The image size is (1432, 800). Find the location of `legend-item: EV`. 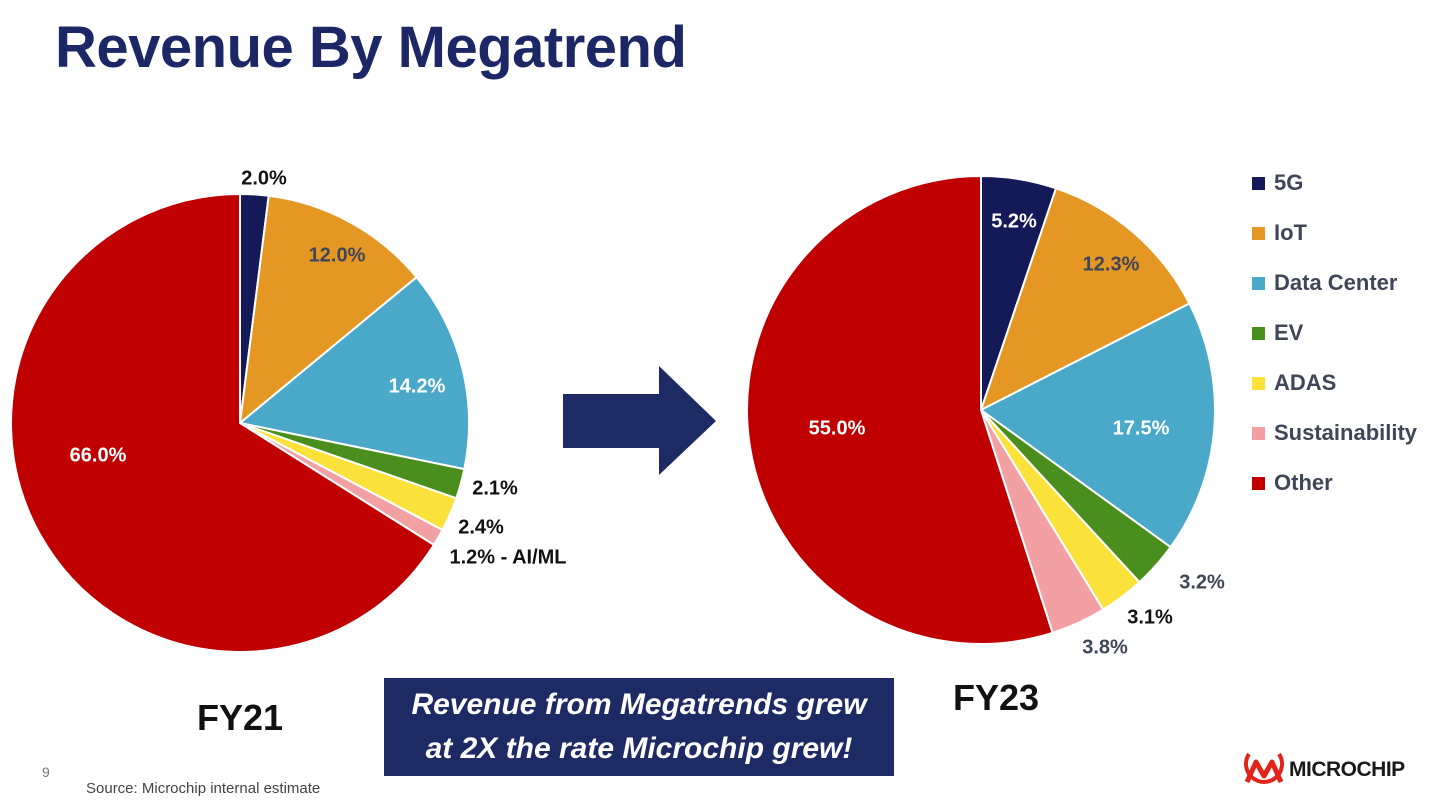

legend-item: EV is located at coordinates (1334, 333).